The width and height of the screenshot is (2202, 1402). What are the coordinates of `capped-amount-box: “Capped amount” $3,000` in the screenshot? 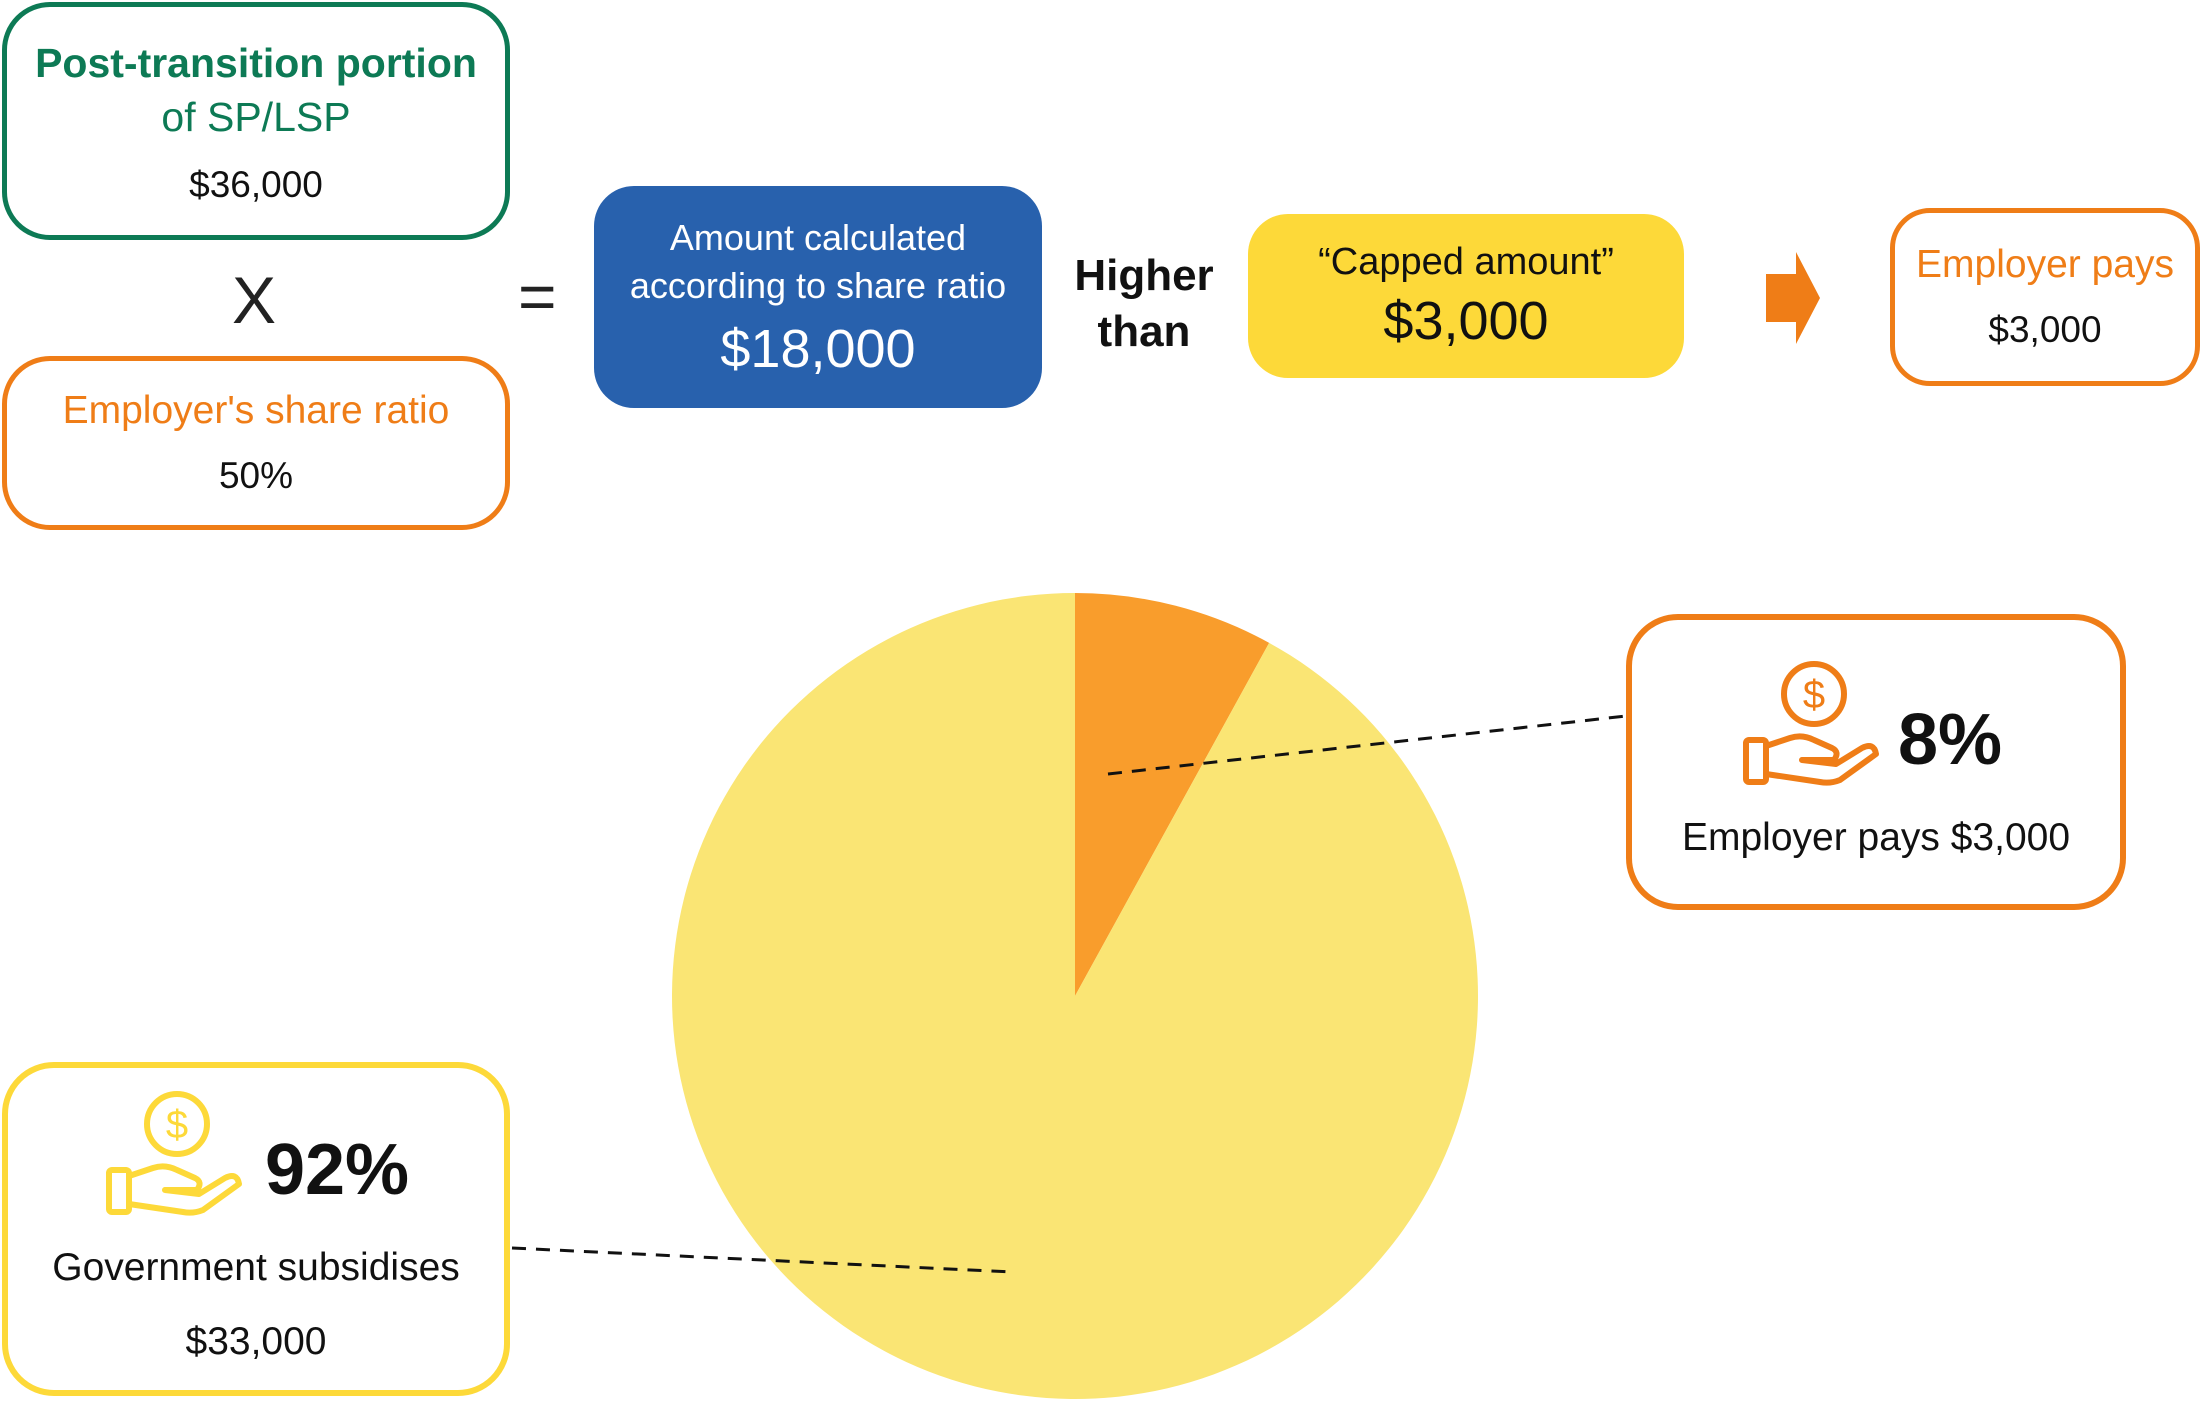 It's located at (1466, 296).